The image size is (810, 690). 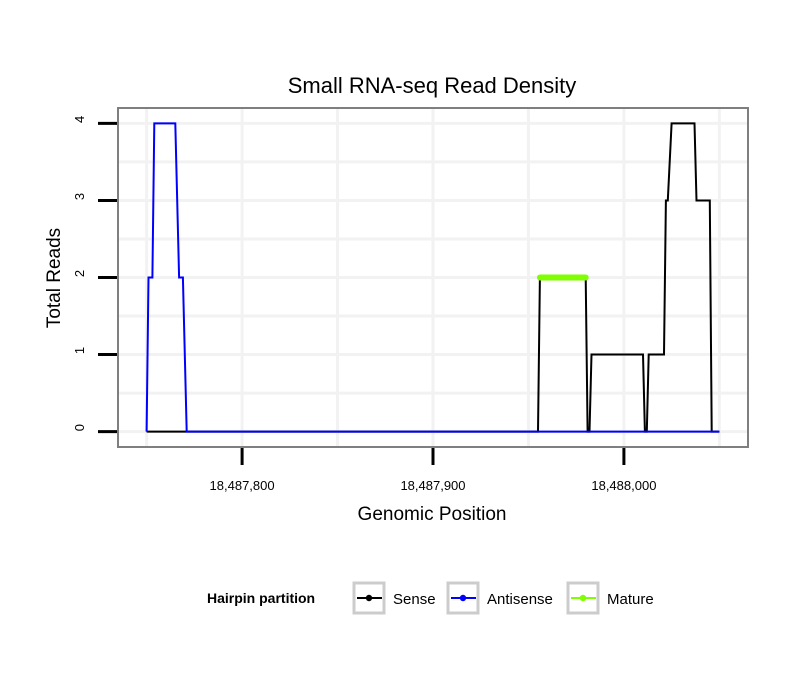 I want to click on x-tick-label: 18,487,800, so click(x=242, y=485).